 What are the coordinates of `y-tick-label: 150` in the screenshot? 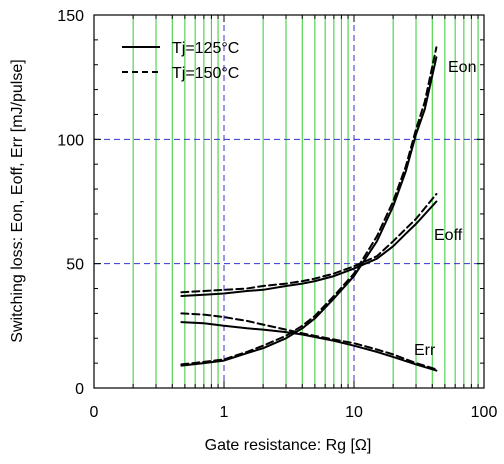 It's located at (70, 16).